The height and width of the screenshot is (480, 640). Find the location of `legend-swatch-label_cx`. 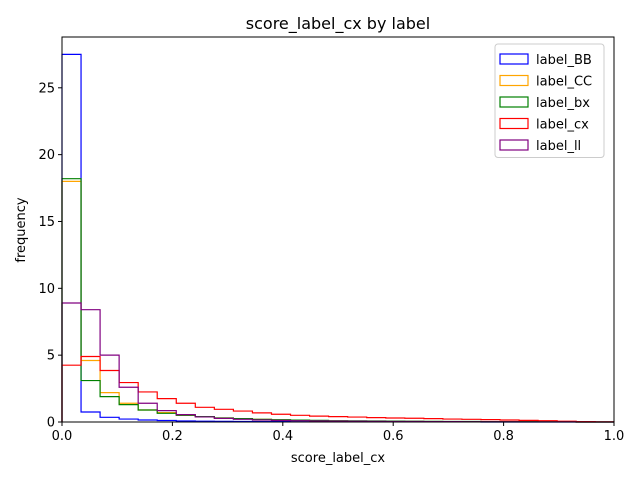

legend-swatch-label_cx is located at coordinates (514, 123).